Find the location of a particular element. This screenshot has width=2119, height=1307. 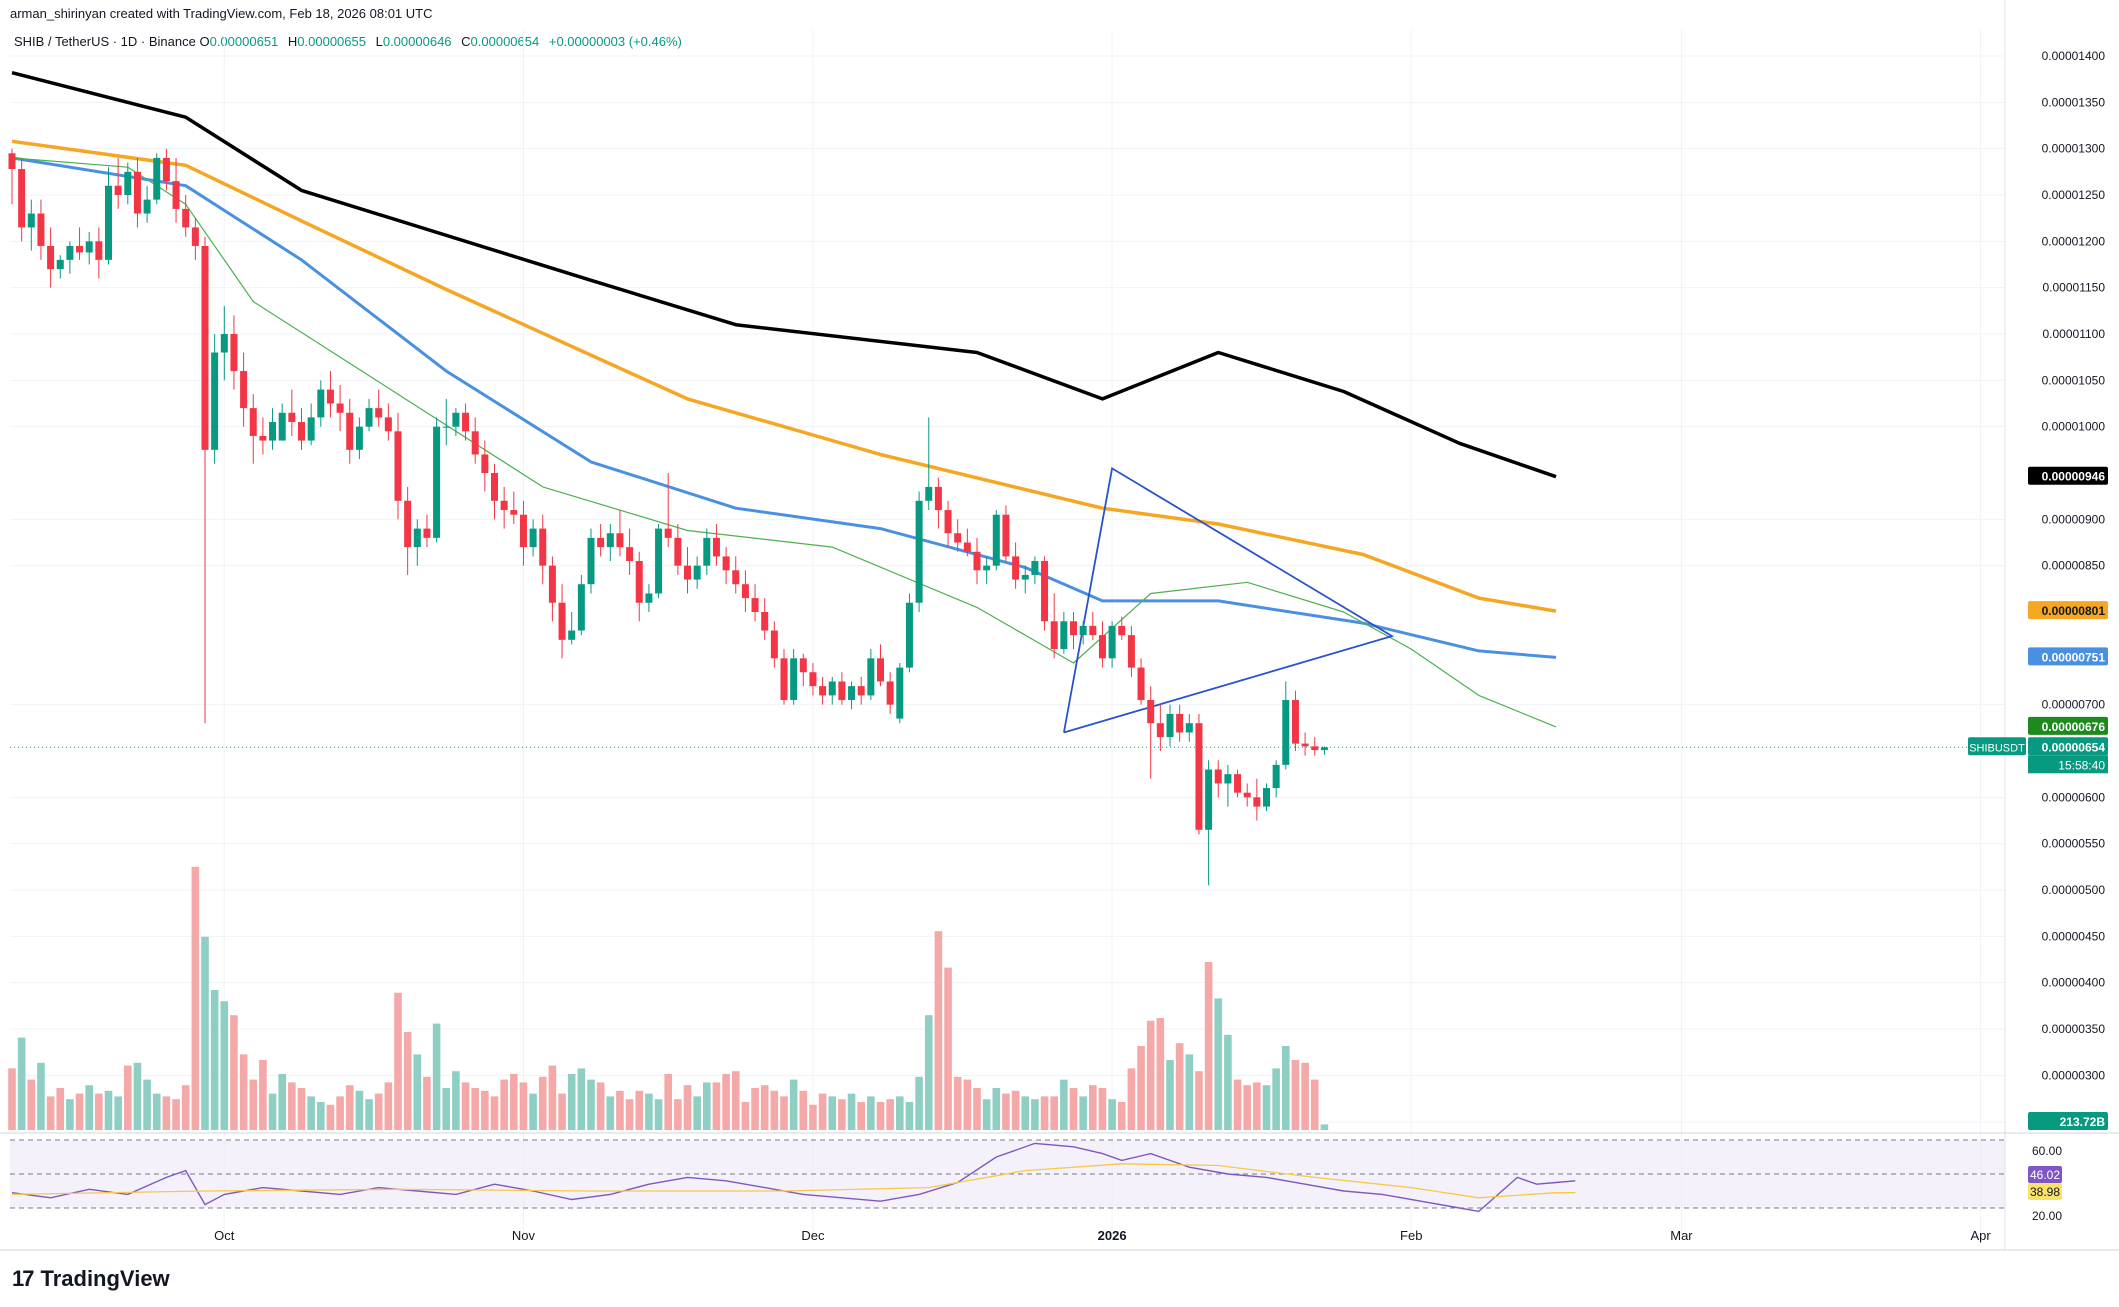

price-badge-bg is located at coordinates (2068, 475).